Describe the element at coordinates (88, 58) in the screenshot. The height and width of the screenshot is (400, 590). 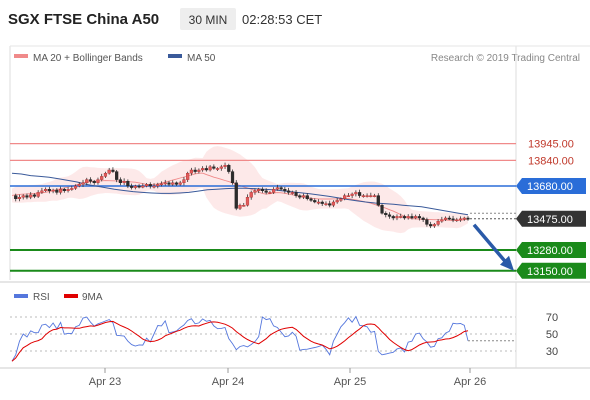
I see `ma20-legend-label: MA 20 + Bollinger Bands` at that location.